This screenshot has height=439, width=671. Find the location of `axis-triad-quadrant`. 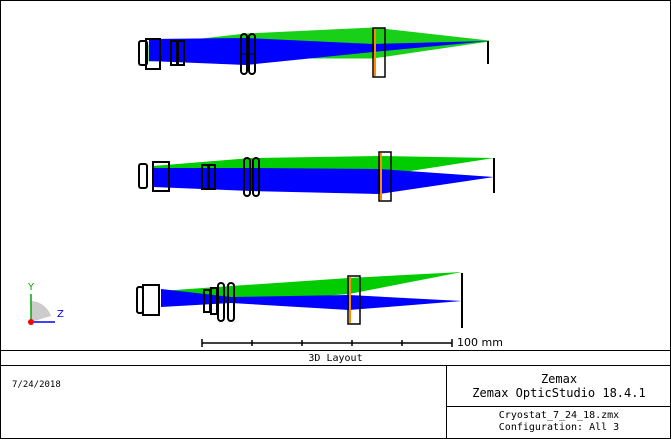

axis-triad-quadrant is located at coordinates (41, 311).